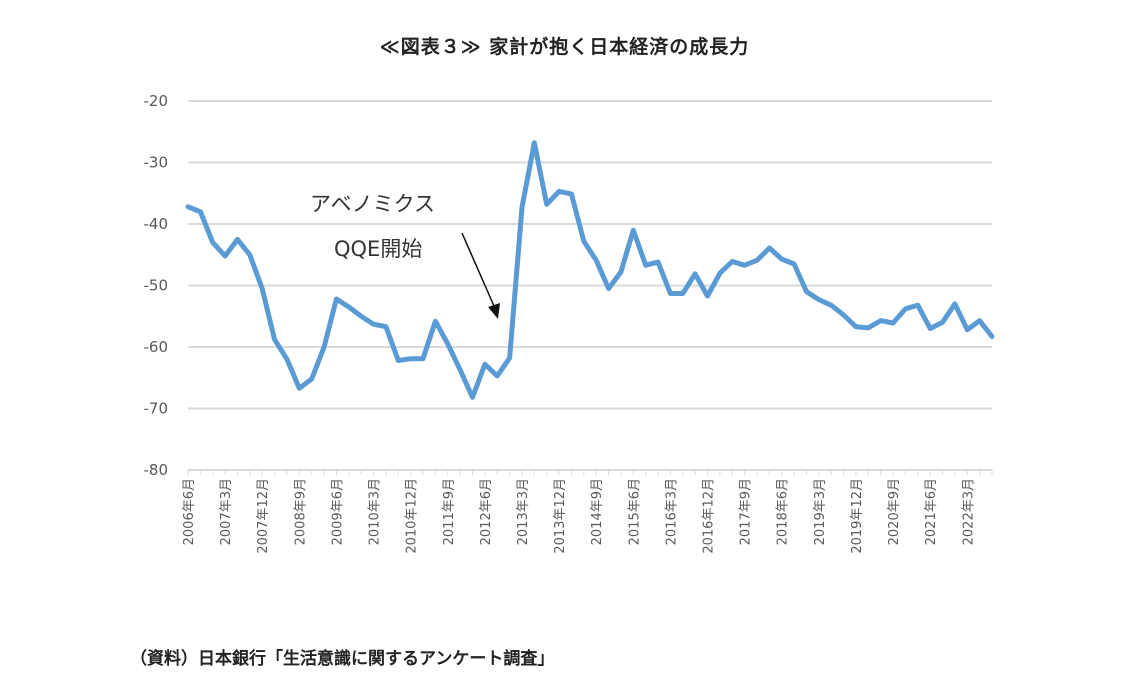 The height and width of the screenshot is (699, 1129). What do you see at coordinates (156, 470) in the screenshot?
I see `y-tick-label: -80` at bounding box center [156, 470].